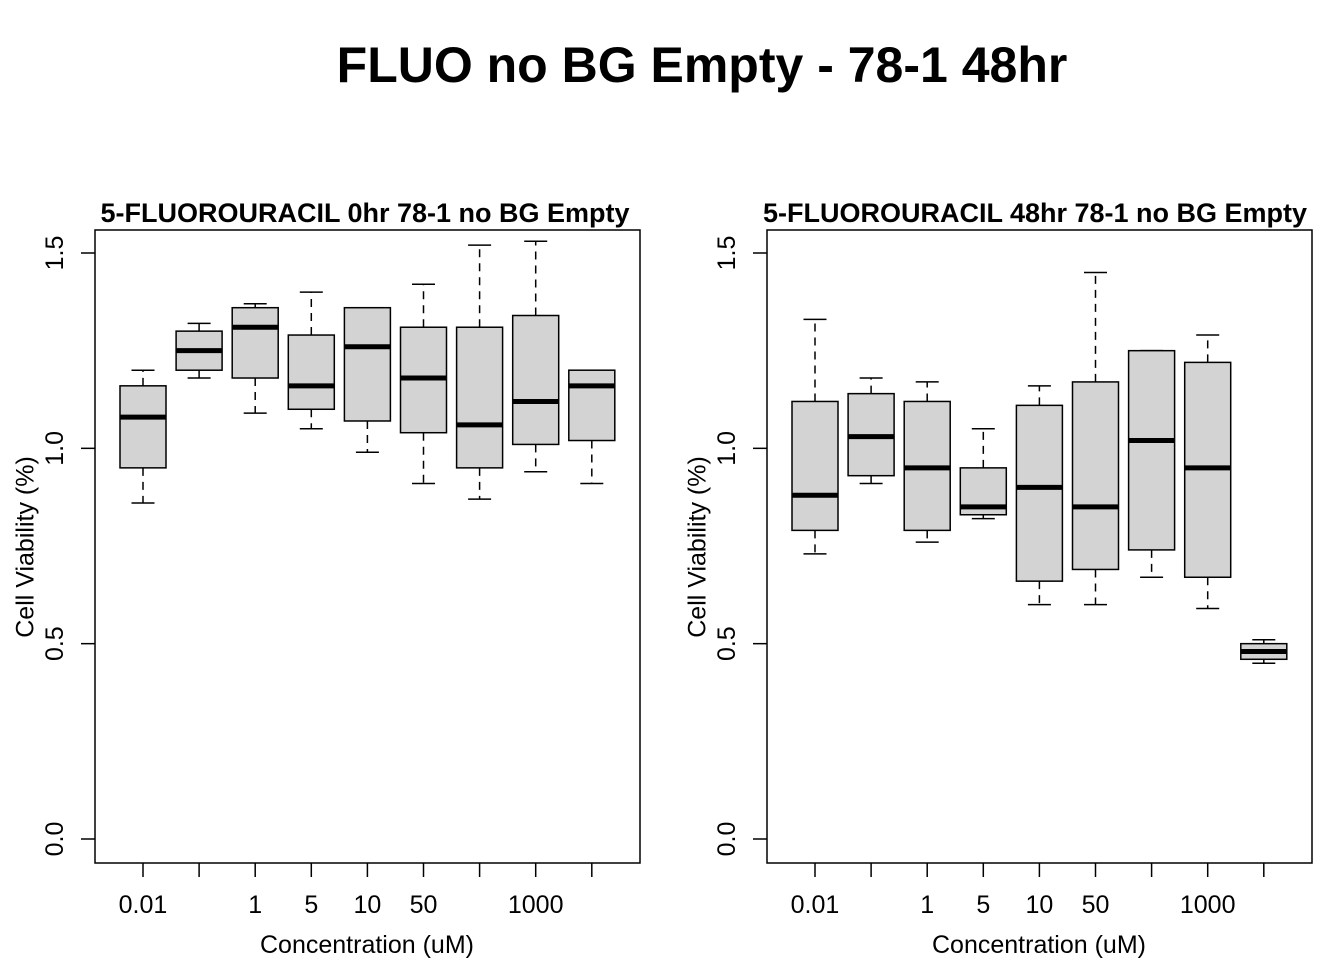 This screenshot has height=960, width=1344. I want to click on figure-title: FLUO no BG Empty - 78-1 48hr, so click(702, 65).